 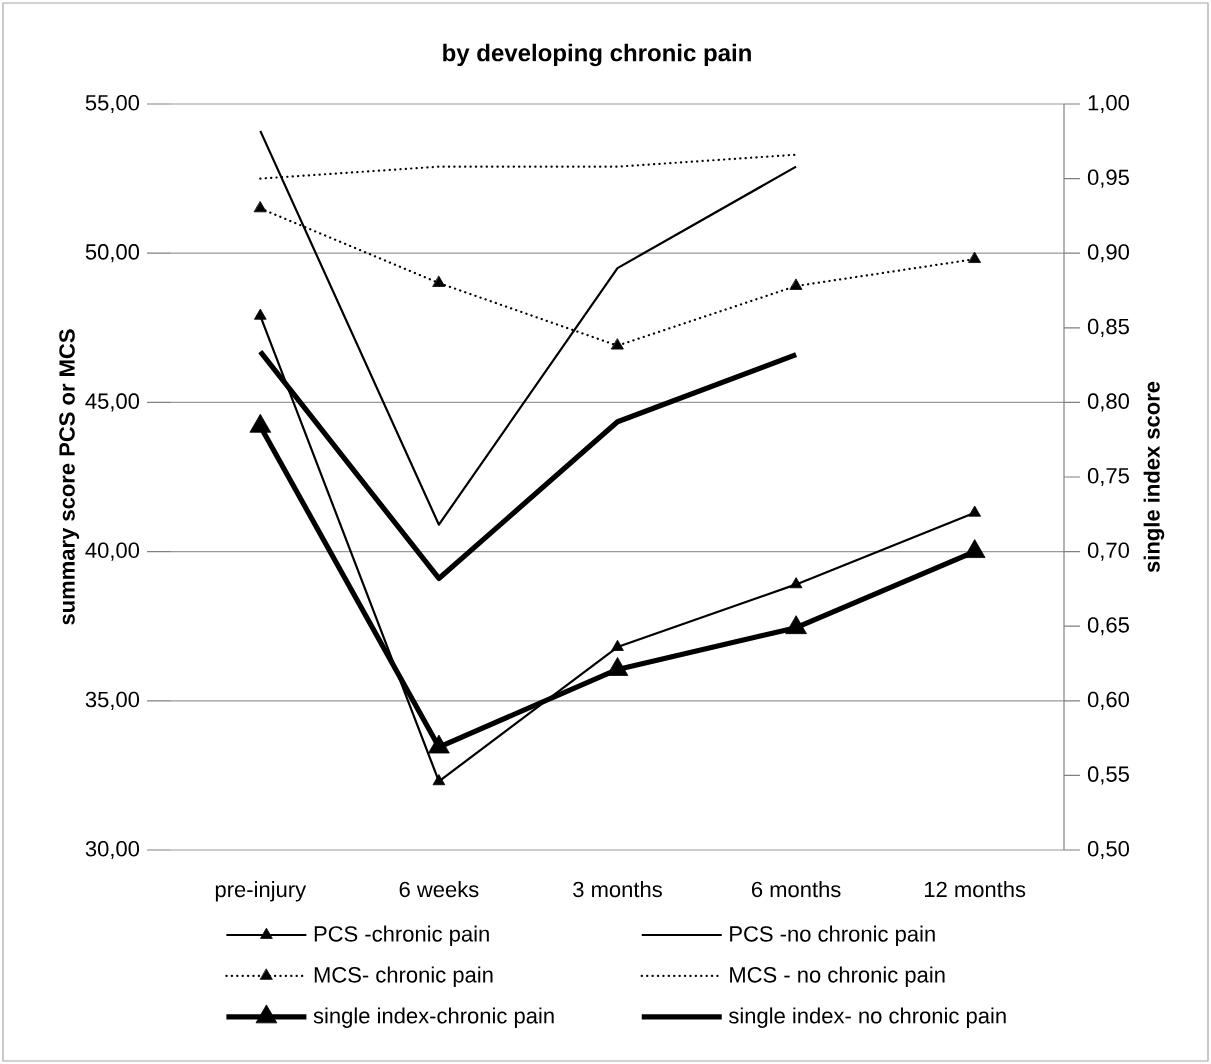 I want to click on y2-tick-label: 0,75, so click(x=1108, y=477).